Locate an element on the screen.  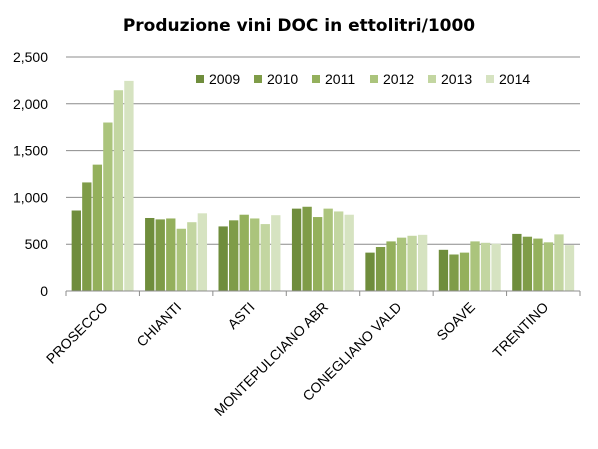
x-tick-label: SOAVE is located at coordinates (455, 321).